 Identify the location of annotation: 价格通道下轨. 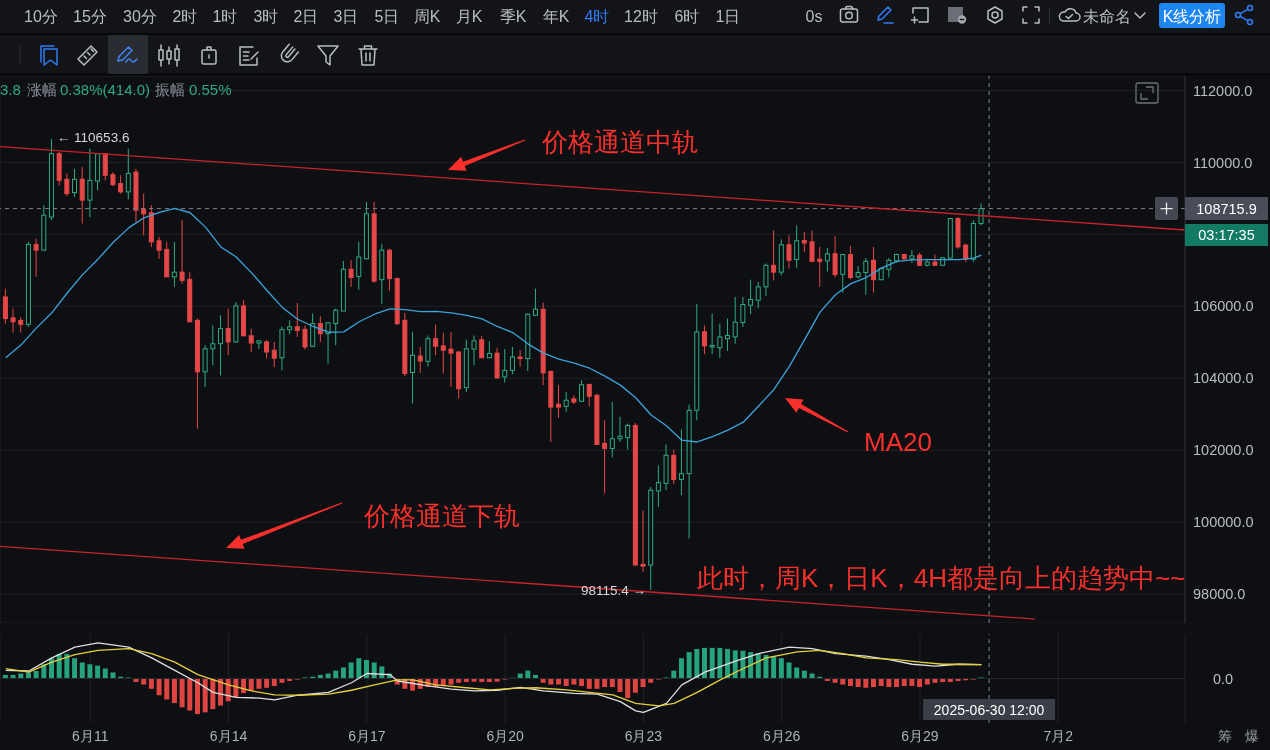
(441, 516).